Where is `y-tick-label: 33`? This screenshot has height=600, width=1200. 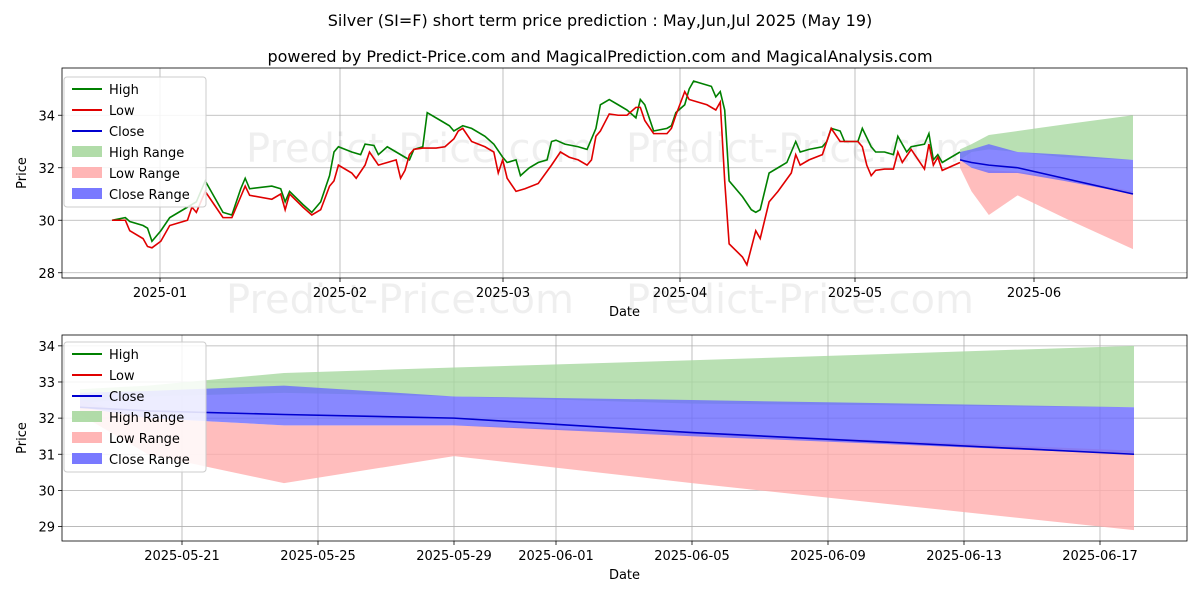 y-tick-label: 33 is located at coordinates (46, 383).